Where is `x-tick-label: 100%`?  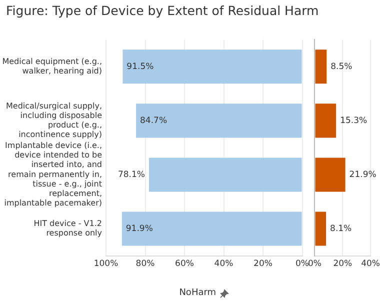 x-tick-label: 100% is located at coordinates (106, 264).